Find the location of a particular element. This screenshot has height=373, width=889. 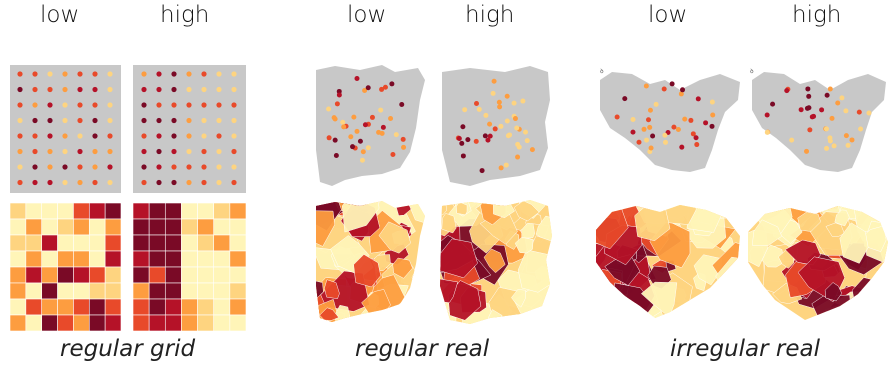

regular-real-low-dots is located at coordinates (366, 119).